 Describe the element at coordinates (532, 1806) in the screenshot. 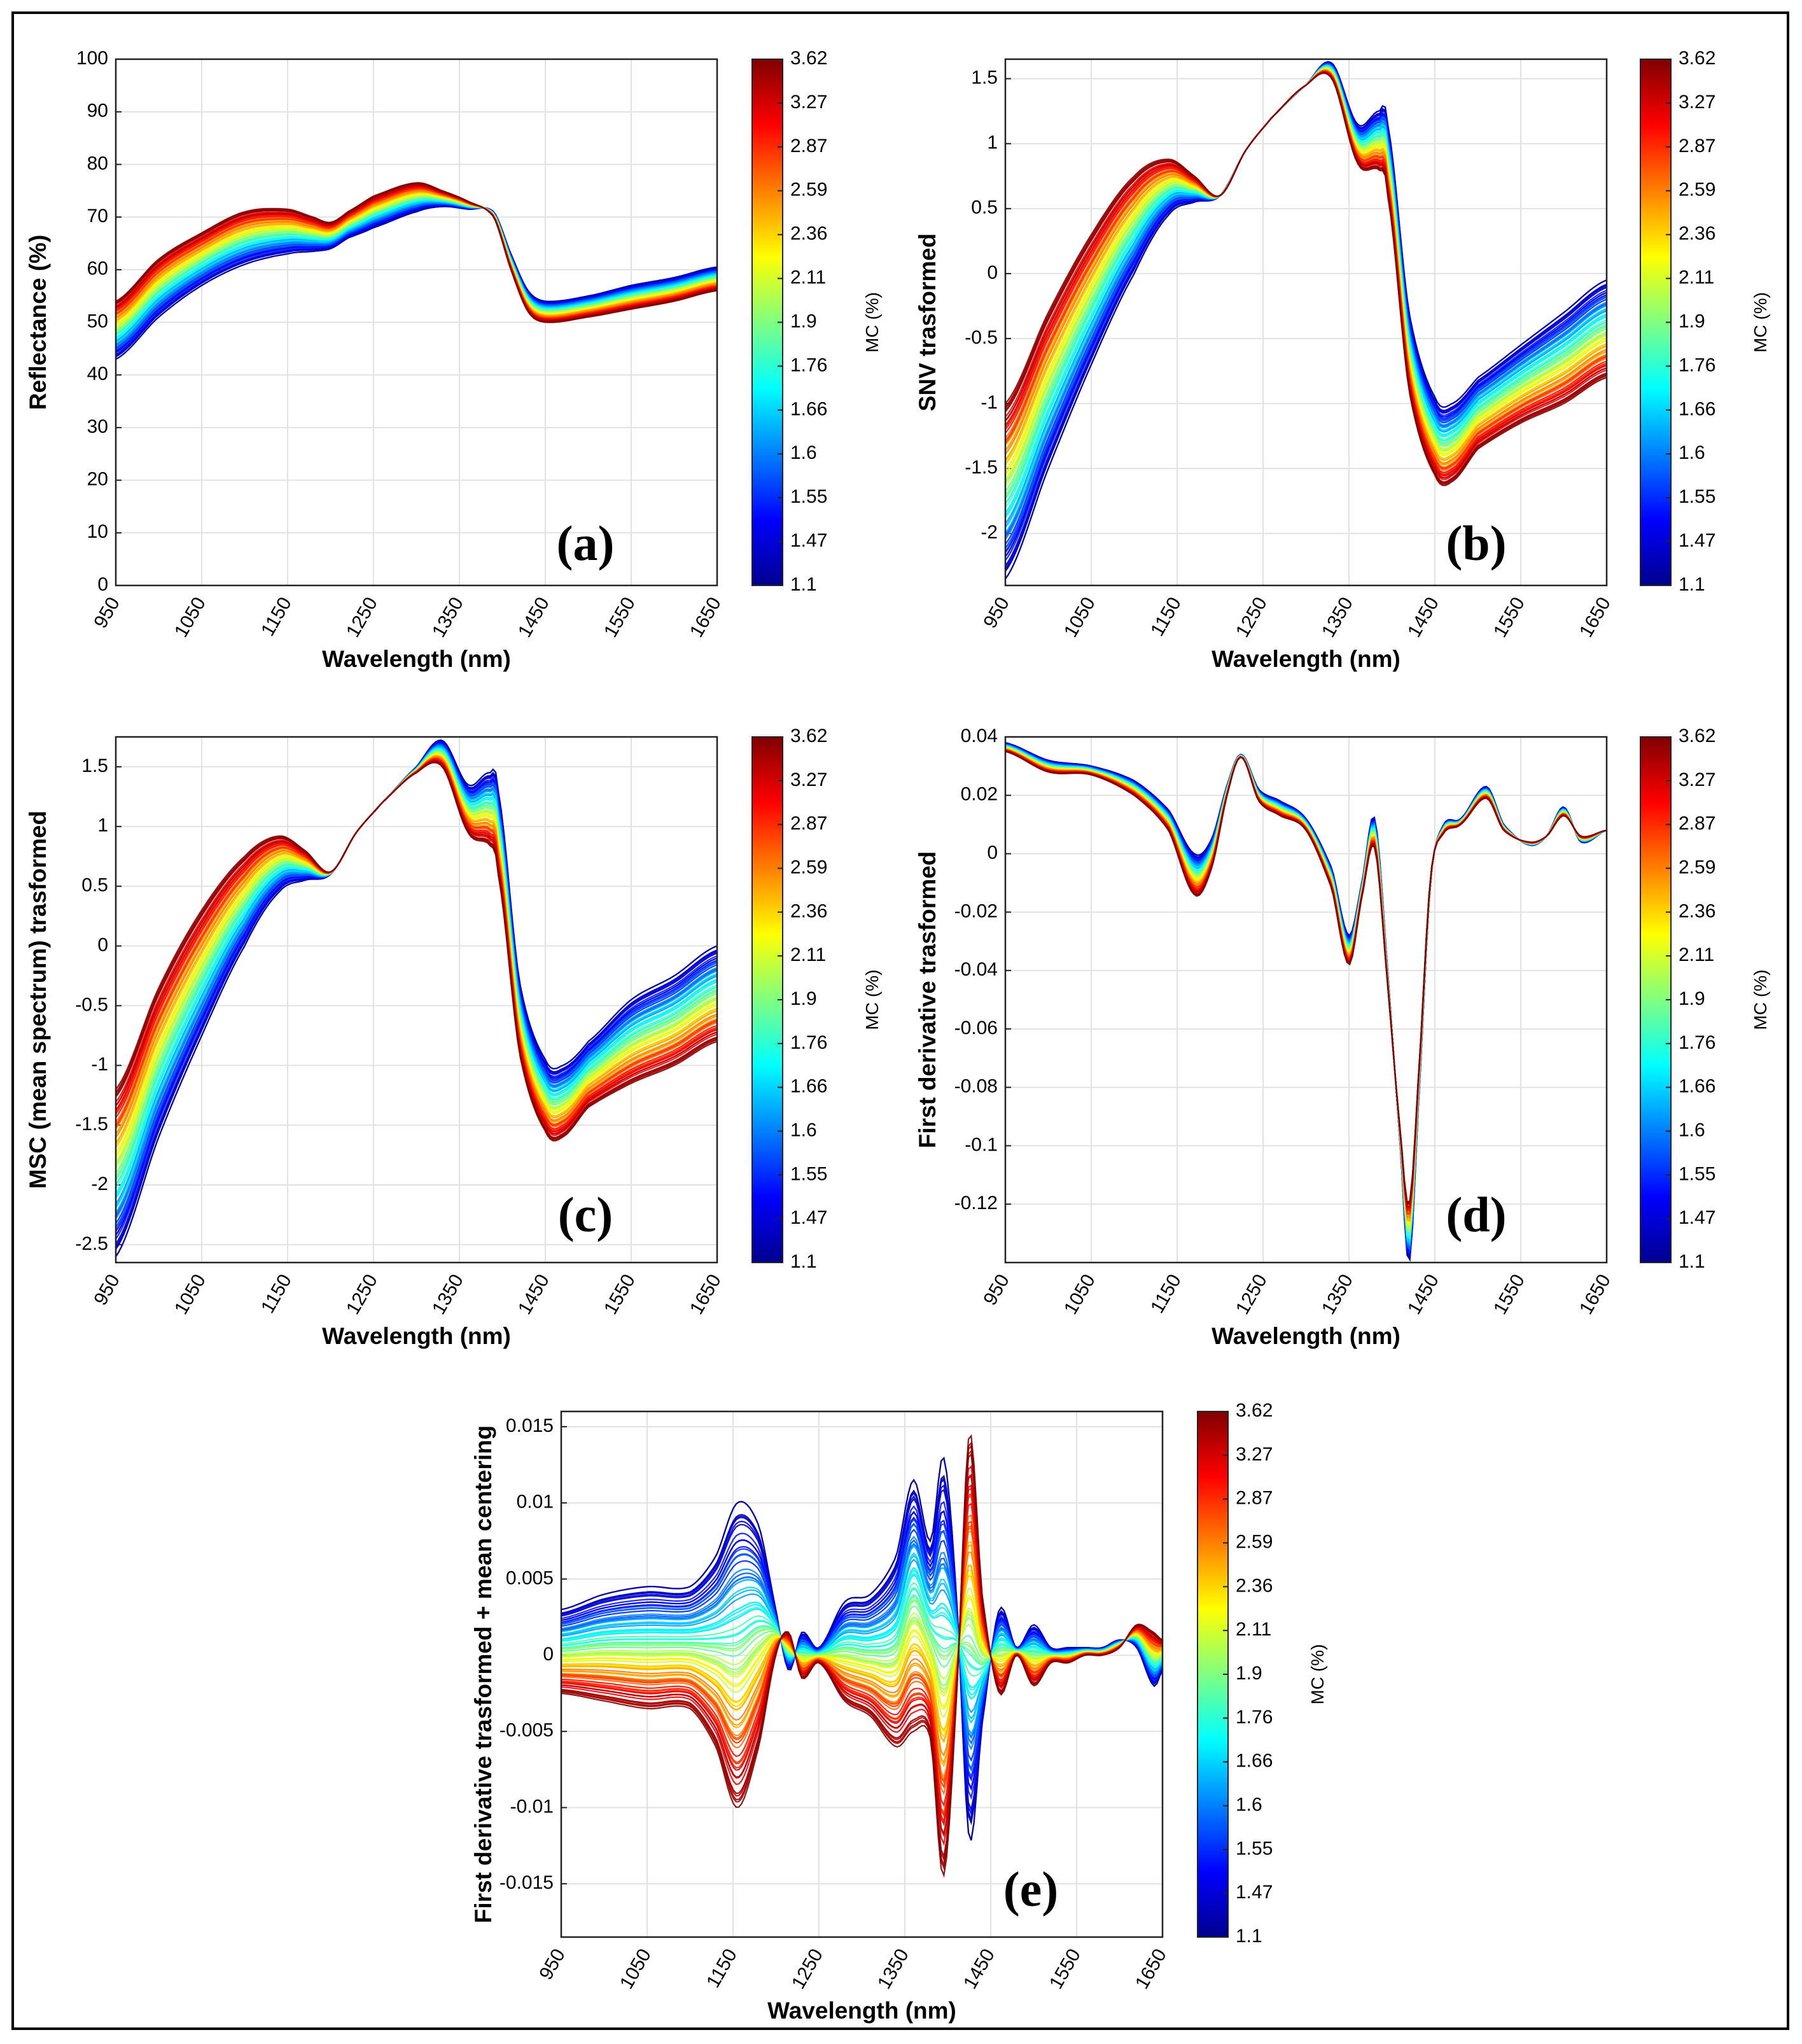

I see `y-tick-label: -0.01` at that location.